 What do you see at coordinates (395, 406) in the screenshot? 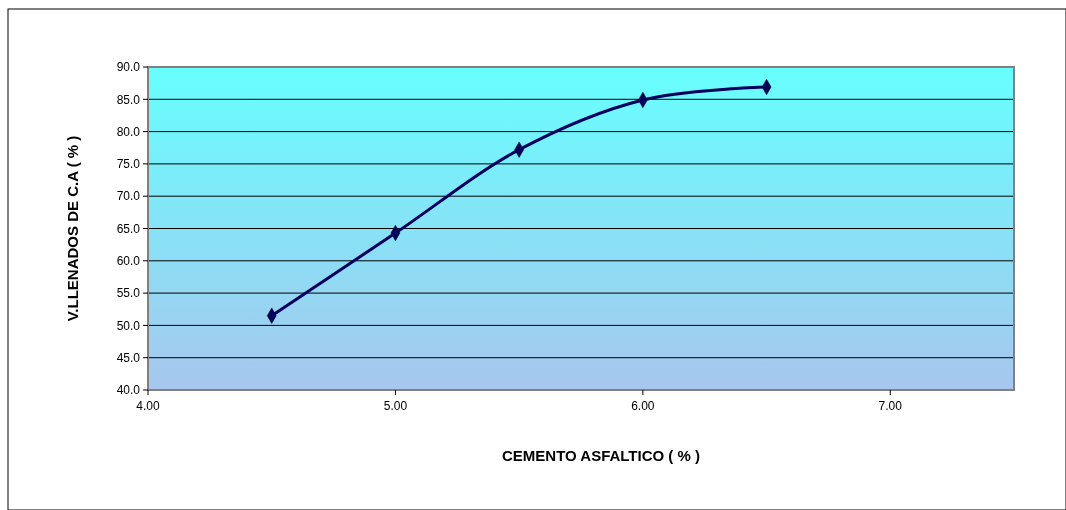
I see `x-tick-label: 5.00` at bounding box center [395, 406].